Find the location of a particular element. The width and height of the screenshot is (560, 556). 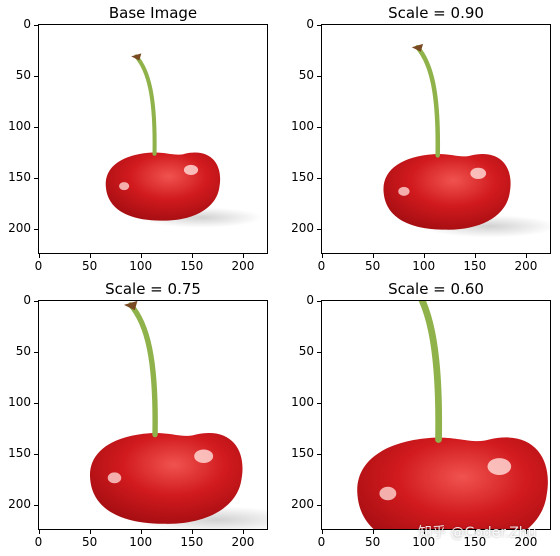

panel-title: Scale = 0.75 is located at coordinates (153, 289).